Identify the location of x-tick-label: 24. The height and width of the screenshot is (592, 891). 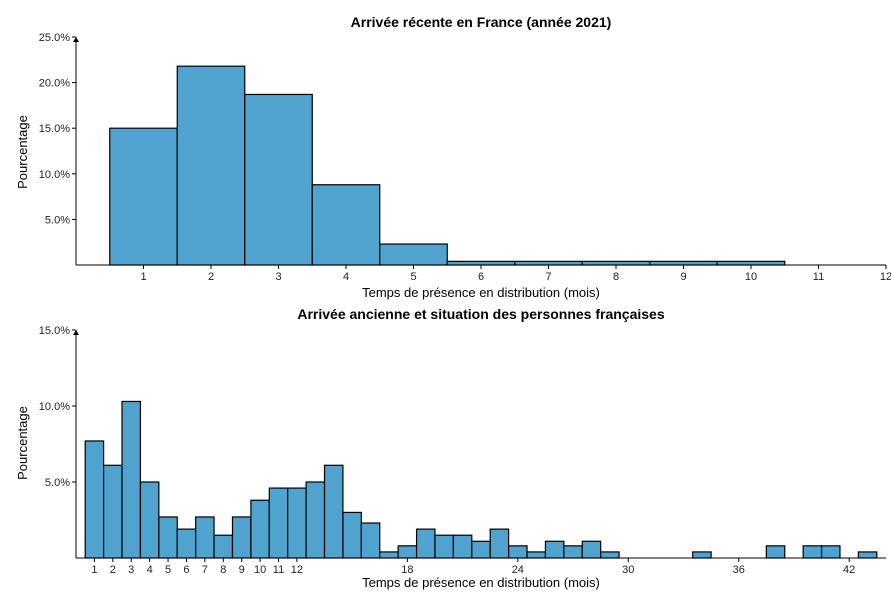
(518, 570).